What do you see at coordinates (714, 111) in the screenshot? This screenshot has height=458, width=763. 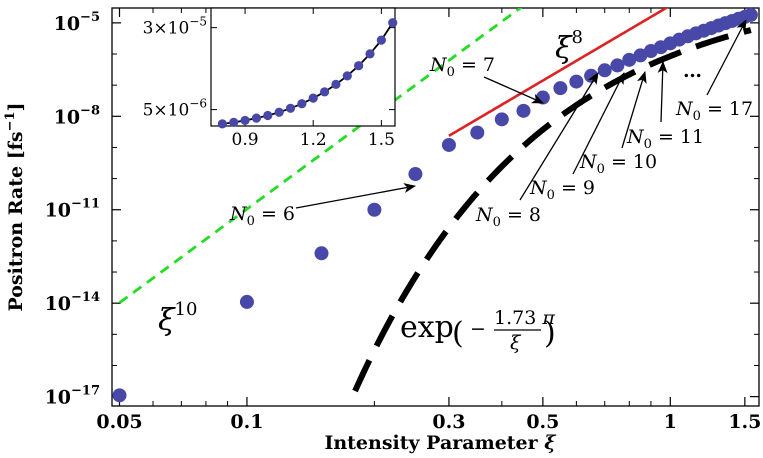 I see `n0-17-label: N0 = 17` at bounding box center [714, 111].